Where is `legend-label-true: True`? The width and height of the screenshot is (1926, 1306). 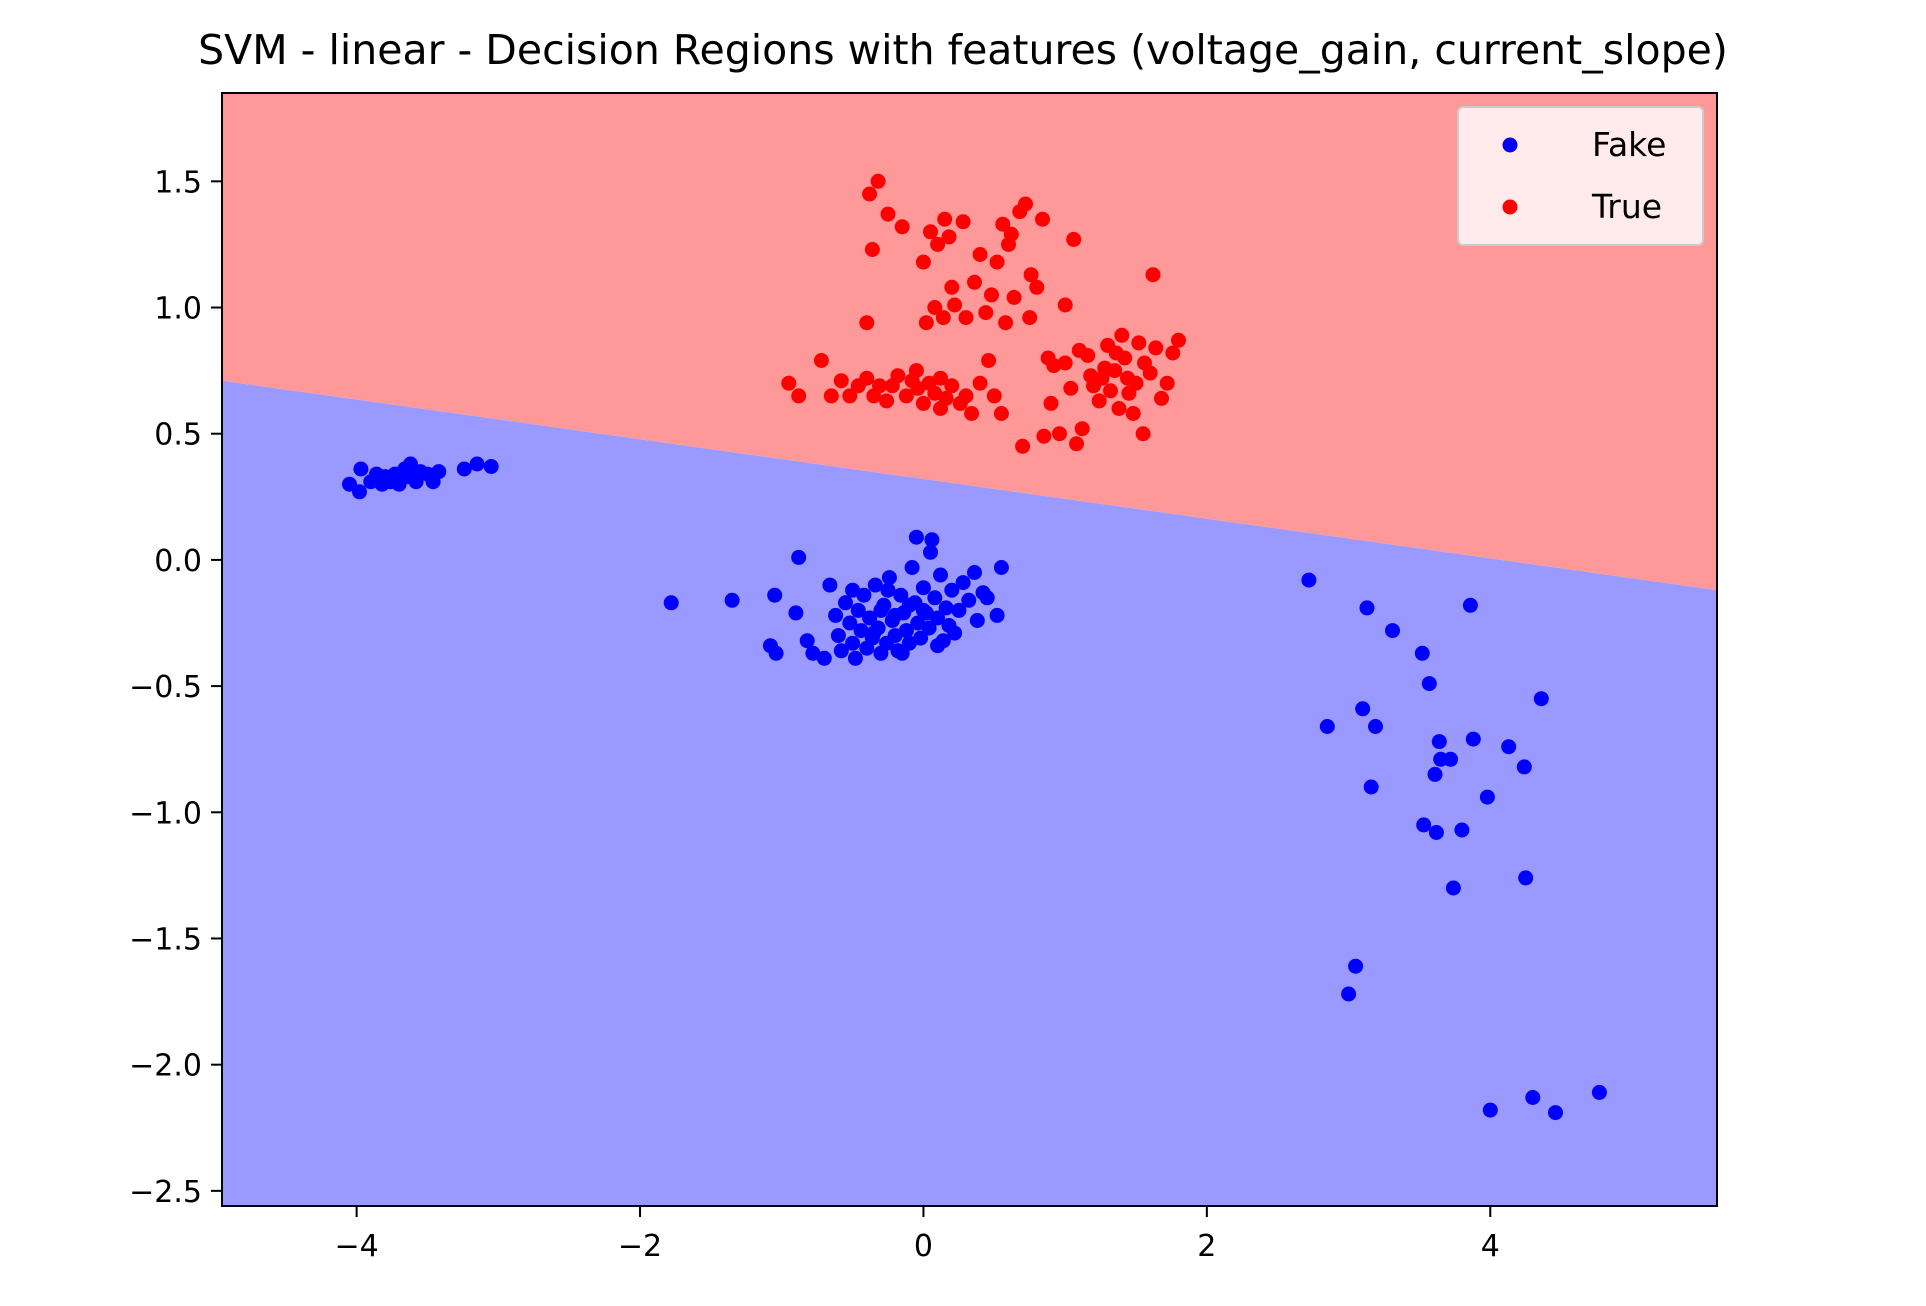 legend-label-true: True is located at coordinates (1626, 206).